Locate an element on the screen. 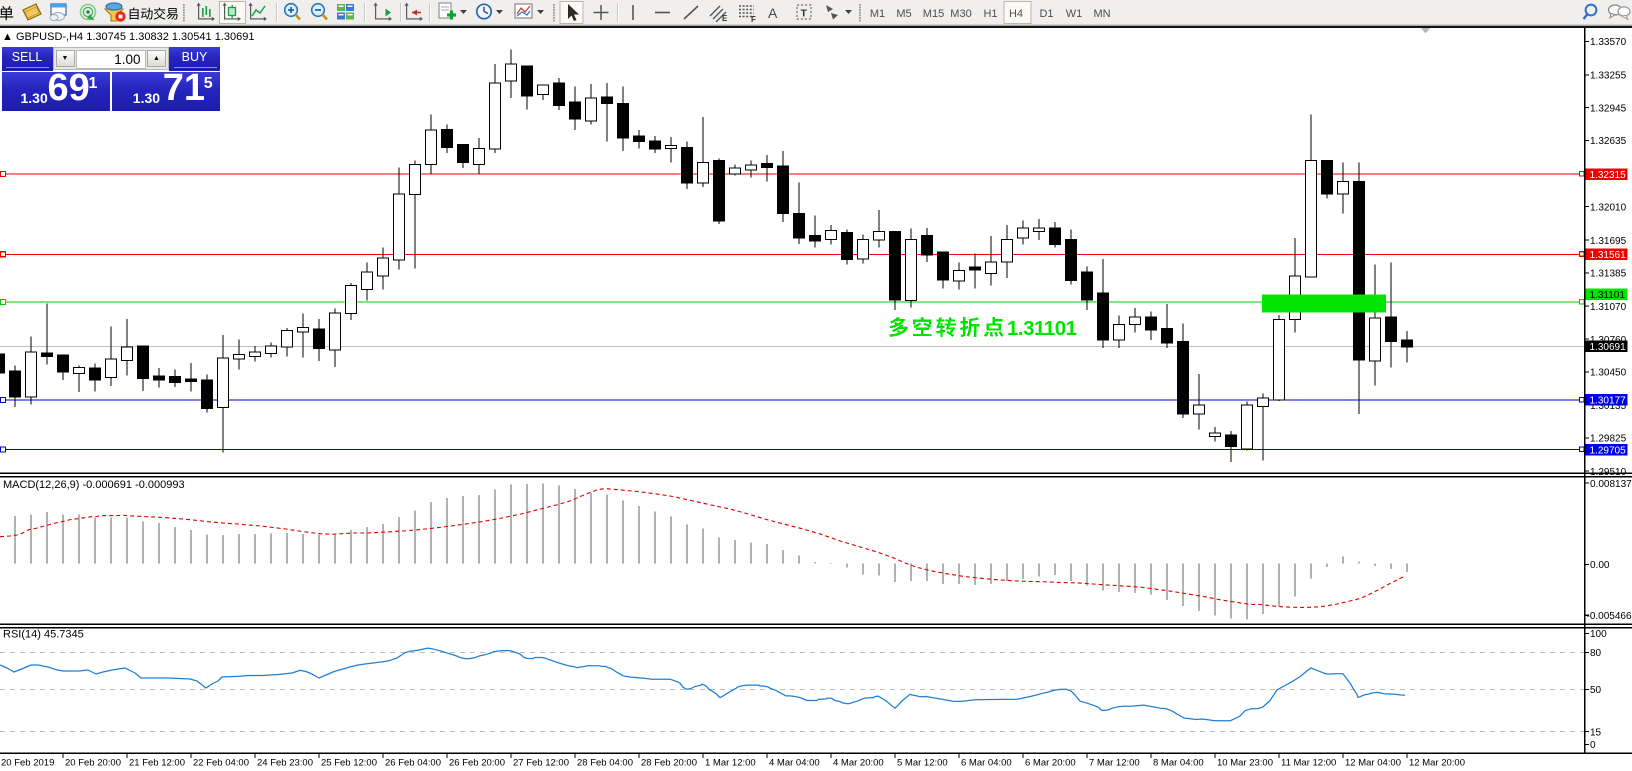 This screenshot has height=771, width=1632. svg-text: 100 is located at coordinates (1598, 634).